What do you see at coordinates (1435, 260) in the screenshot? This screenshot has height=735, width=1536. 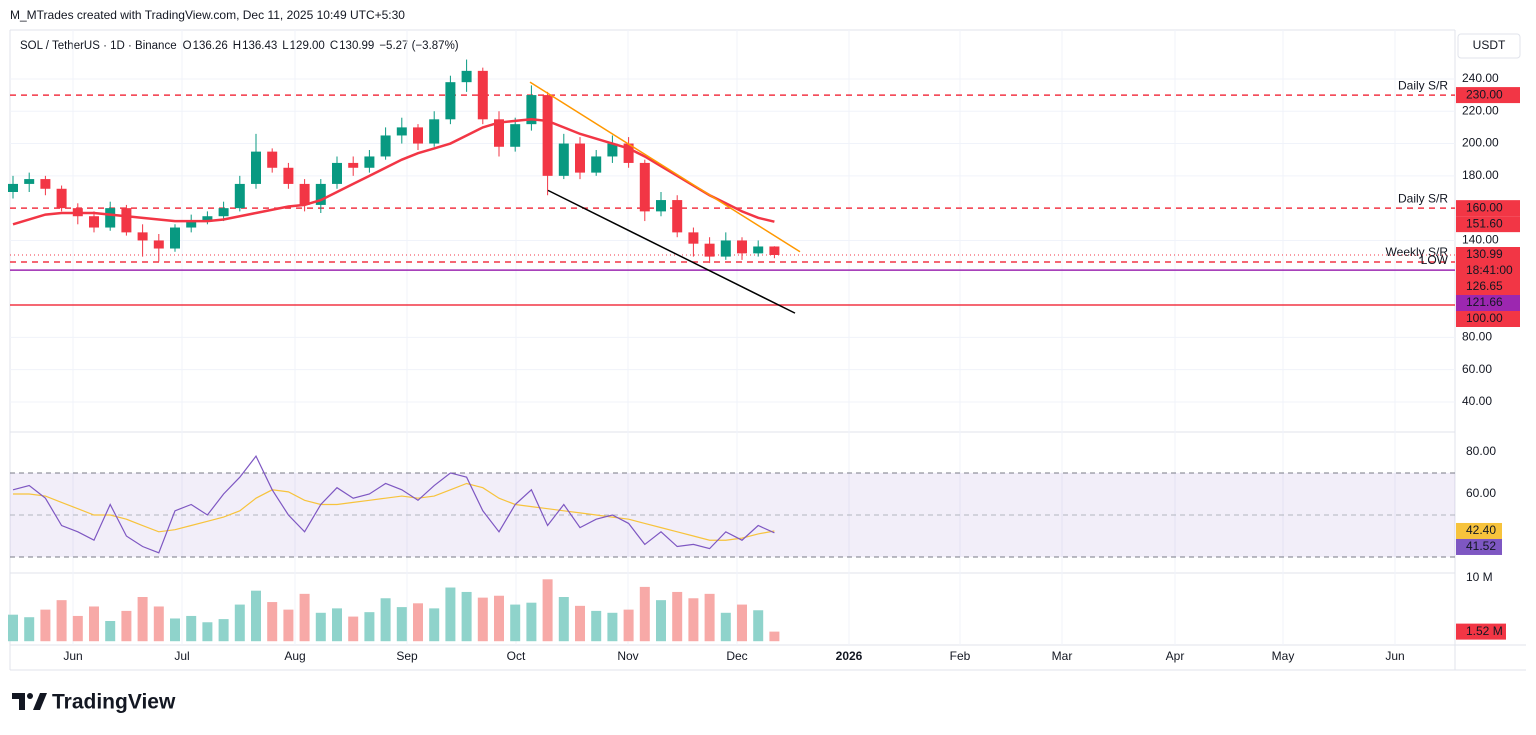 I see `level-label: LOW` at bounding box center [1435, 260].